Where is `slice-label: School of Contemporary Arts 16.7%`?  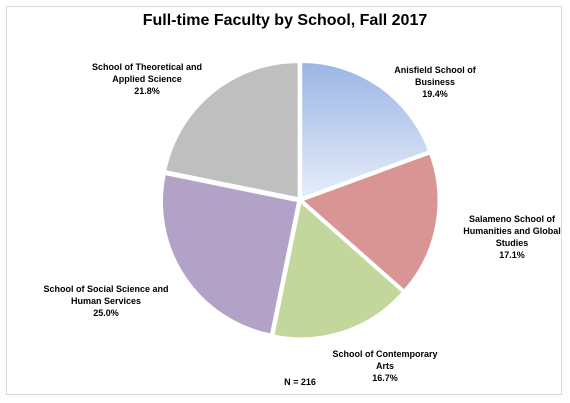 slice-label: School of Contemporary Arts 16.7% is located at coordinates (385, 366).